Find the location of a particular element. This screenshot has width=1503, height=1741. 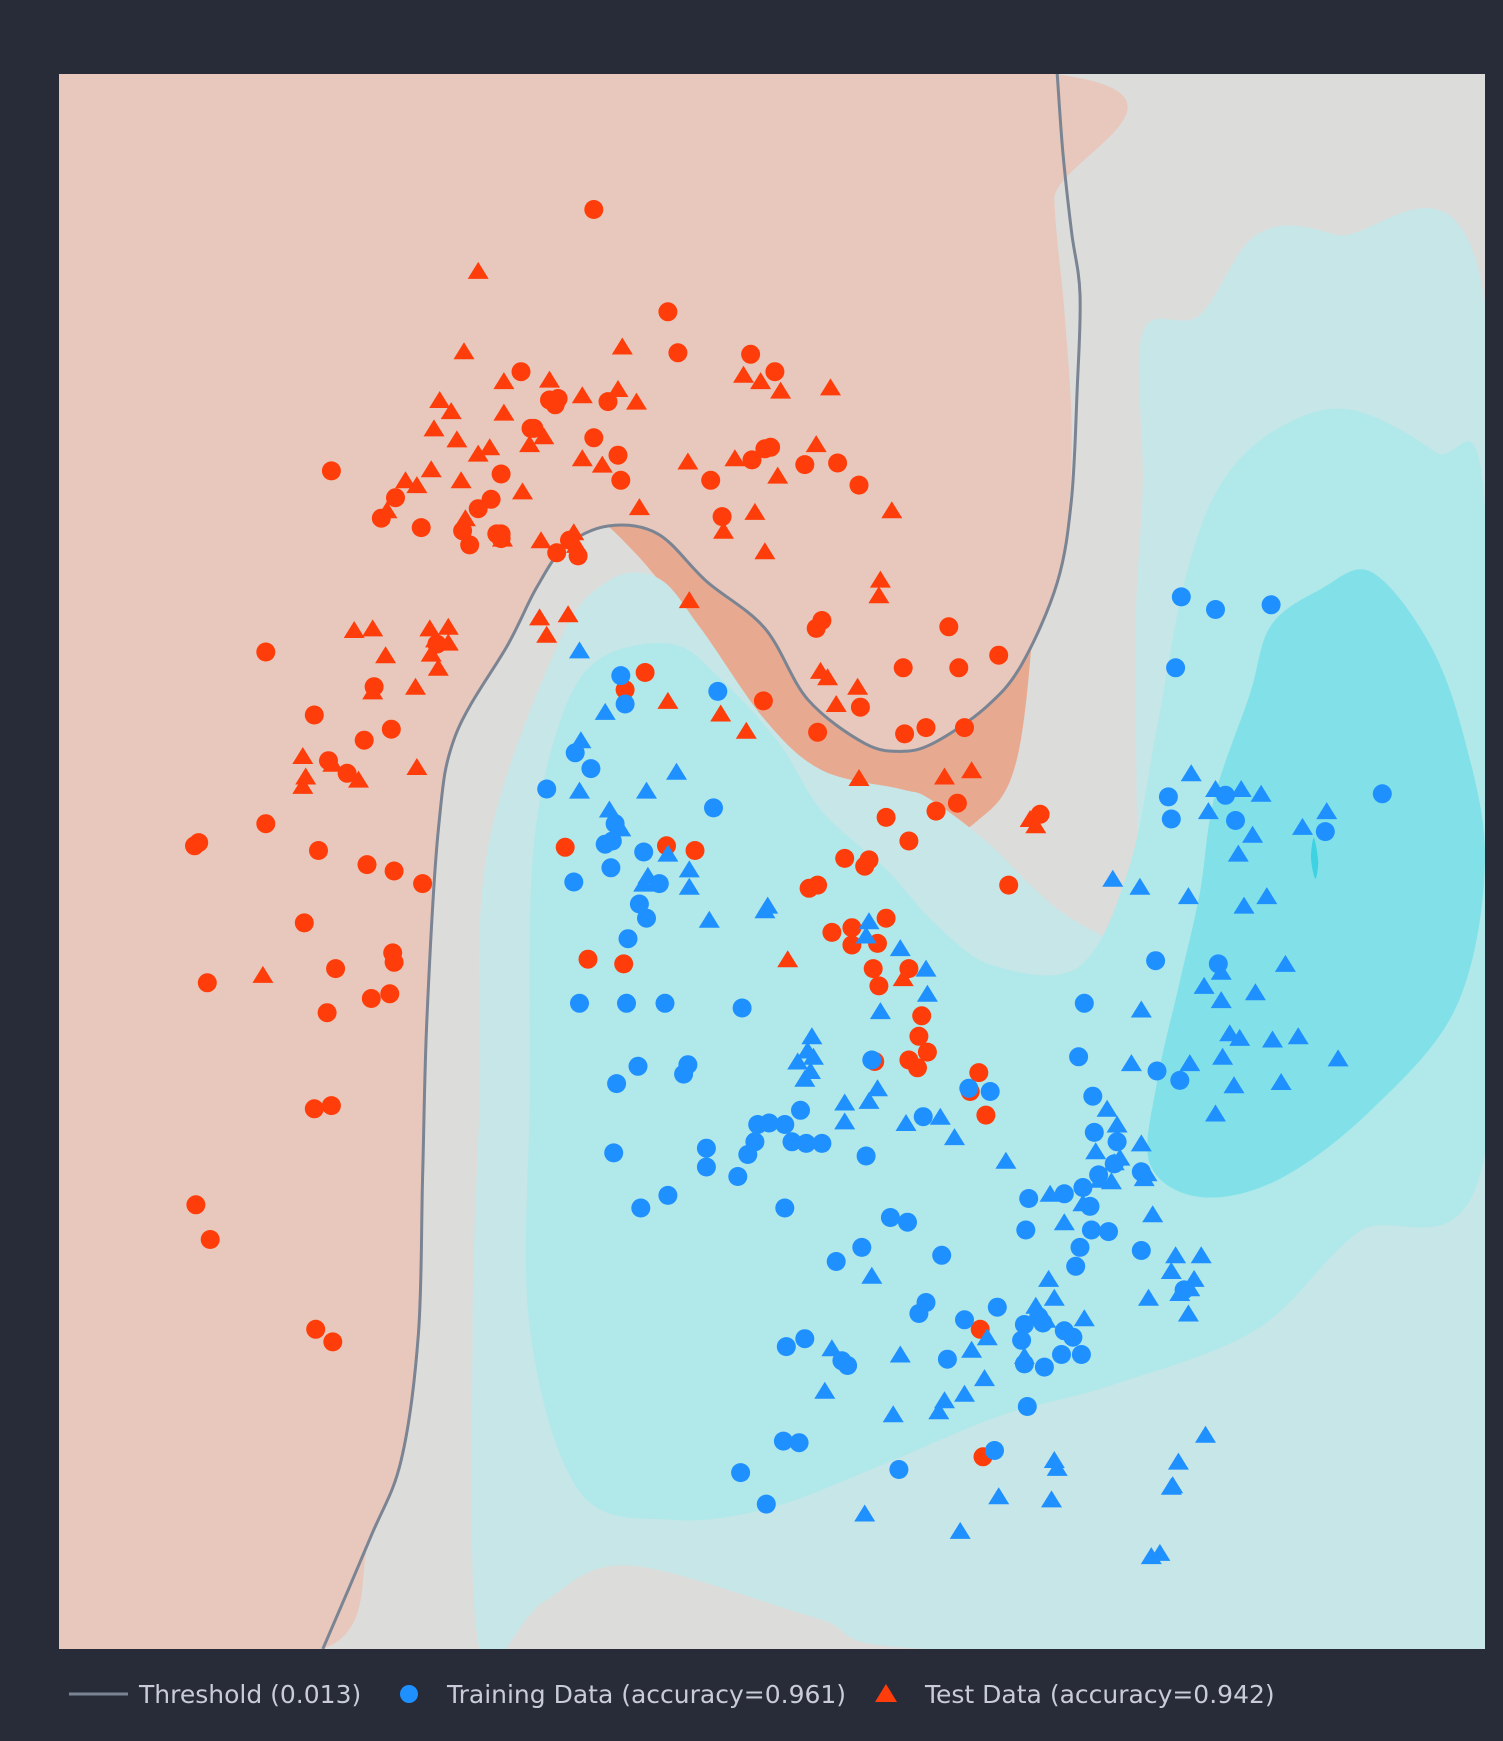

legend-test-label: Test Data (accuracy=0.942) is located at coordinates (1099, 1694).